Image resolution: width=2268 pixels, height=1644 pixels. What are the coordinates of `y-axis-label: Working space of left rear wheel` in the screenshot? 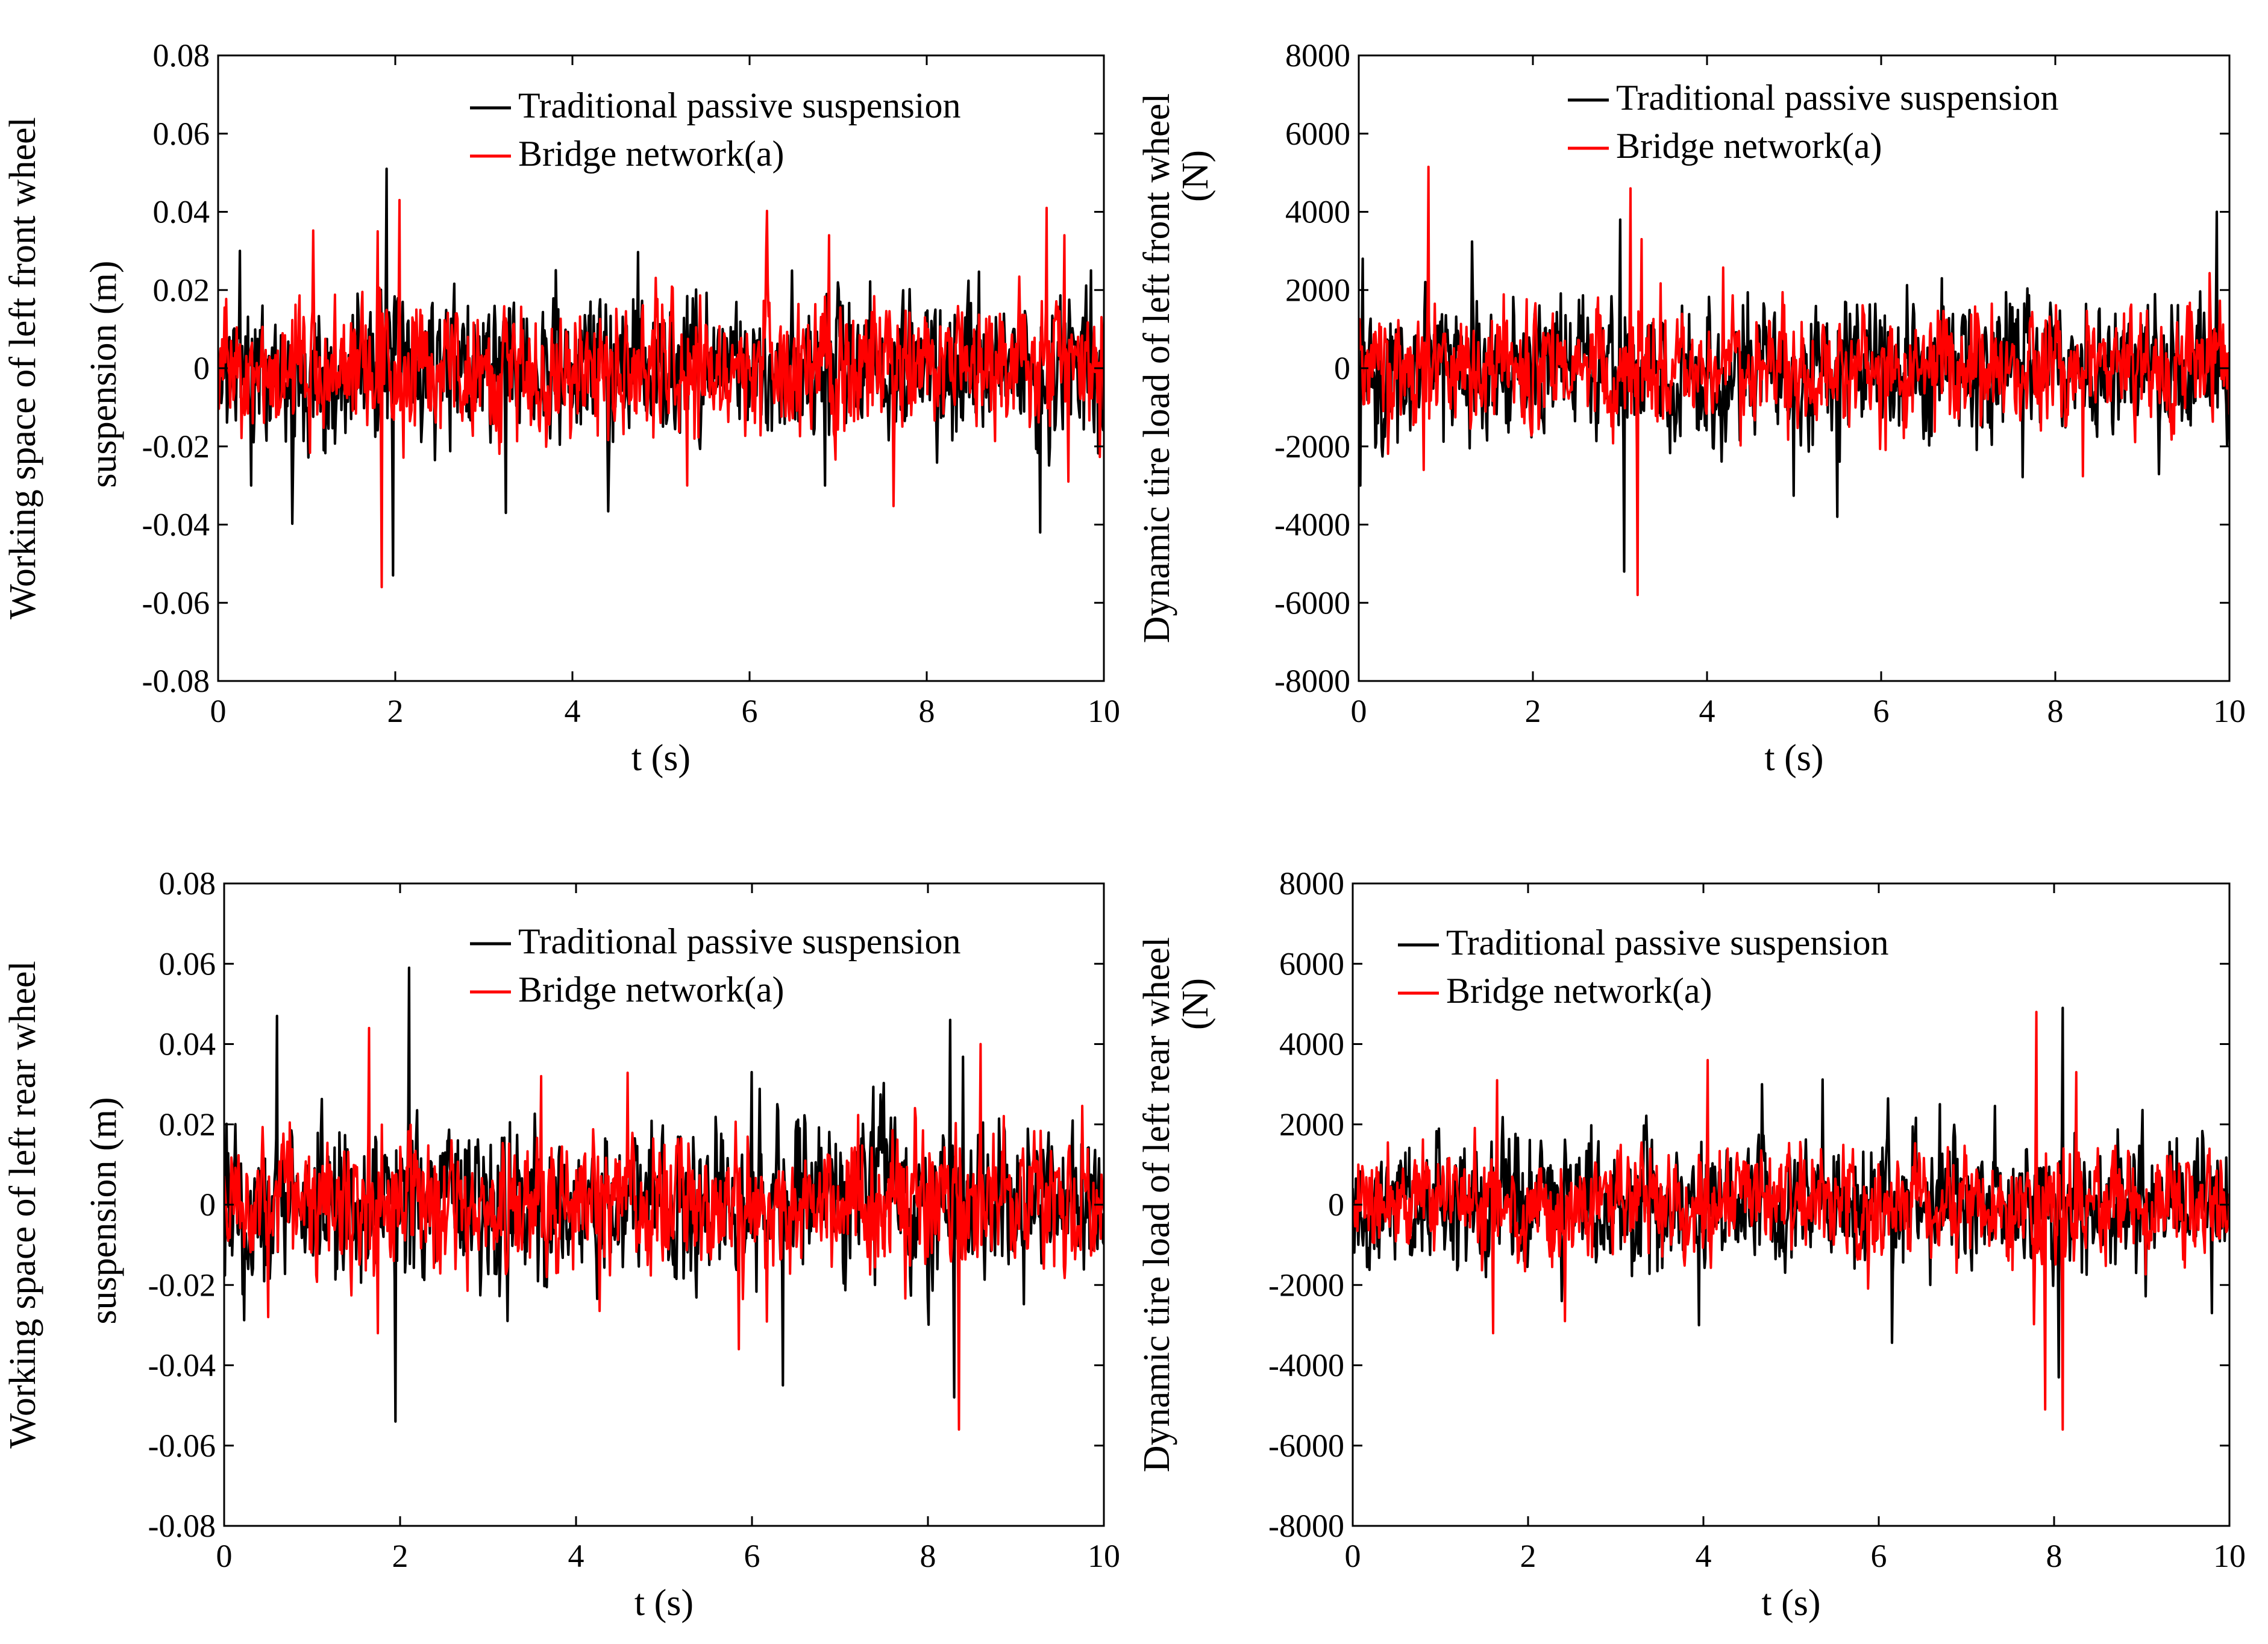 It's located at (22, 1204).